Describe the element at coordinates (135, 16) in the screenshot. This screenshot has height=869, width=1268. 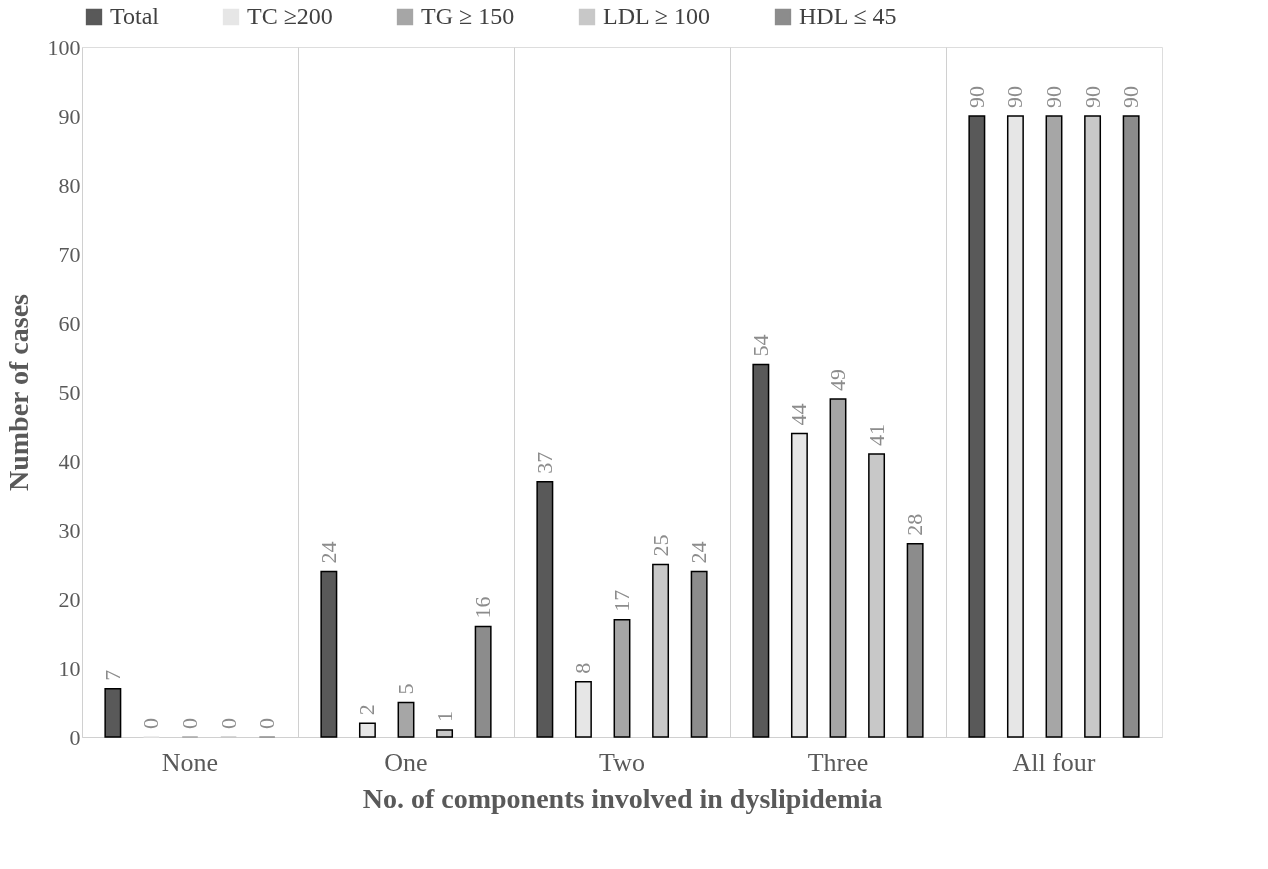
I see `legend-label: Total` at that location.